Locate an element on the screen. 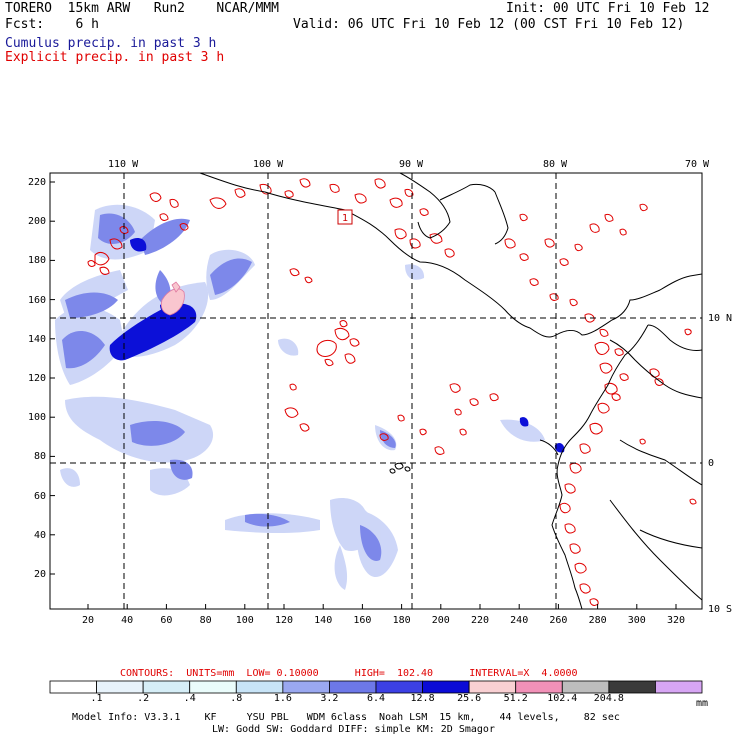 This screenshot has height=740, width=740. colorbar is located at coordinates (376, 687).